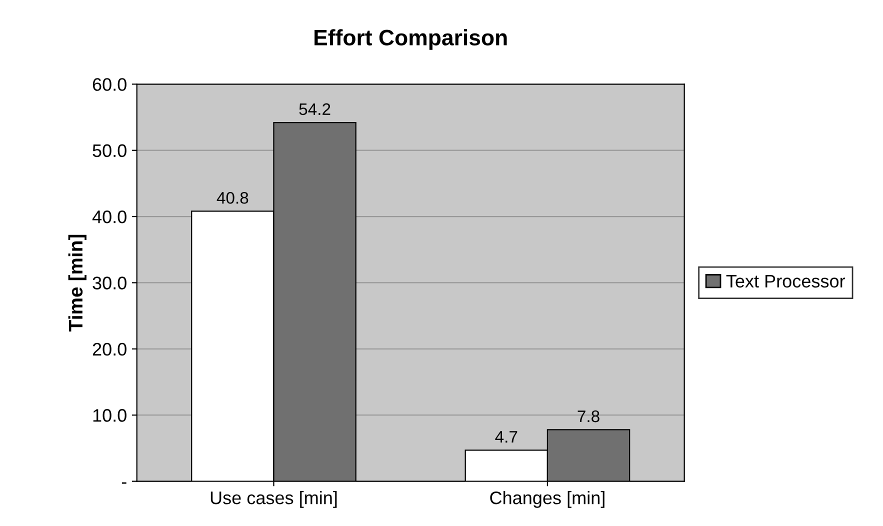 The width and height of the screenshot is (883, 526). What do you see at coordinates (232, 198) in the screenshot?
I see `data-label: 40.8` at bounding box center [232, 198].